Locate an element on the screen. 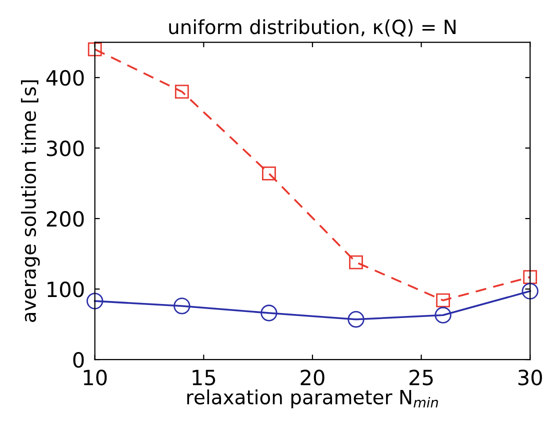 This screenshot has height=423, width=558. y-tick-label: 400 is located at coordinates (65, 78).